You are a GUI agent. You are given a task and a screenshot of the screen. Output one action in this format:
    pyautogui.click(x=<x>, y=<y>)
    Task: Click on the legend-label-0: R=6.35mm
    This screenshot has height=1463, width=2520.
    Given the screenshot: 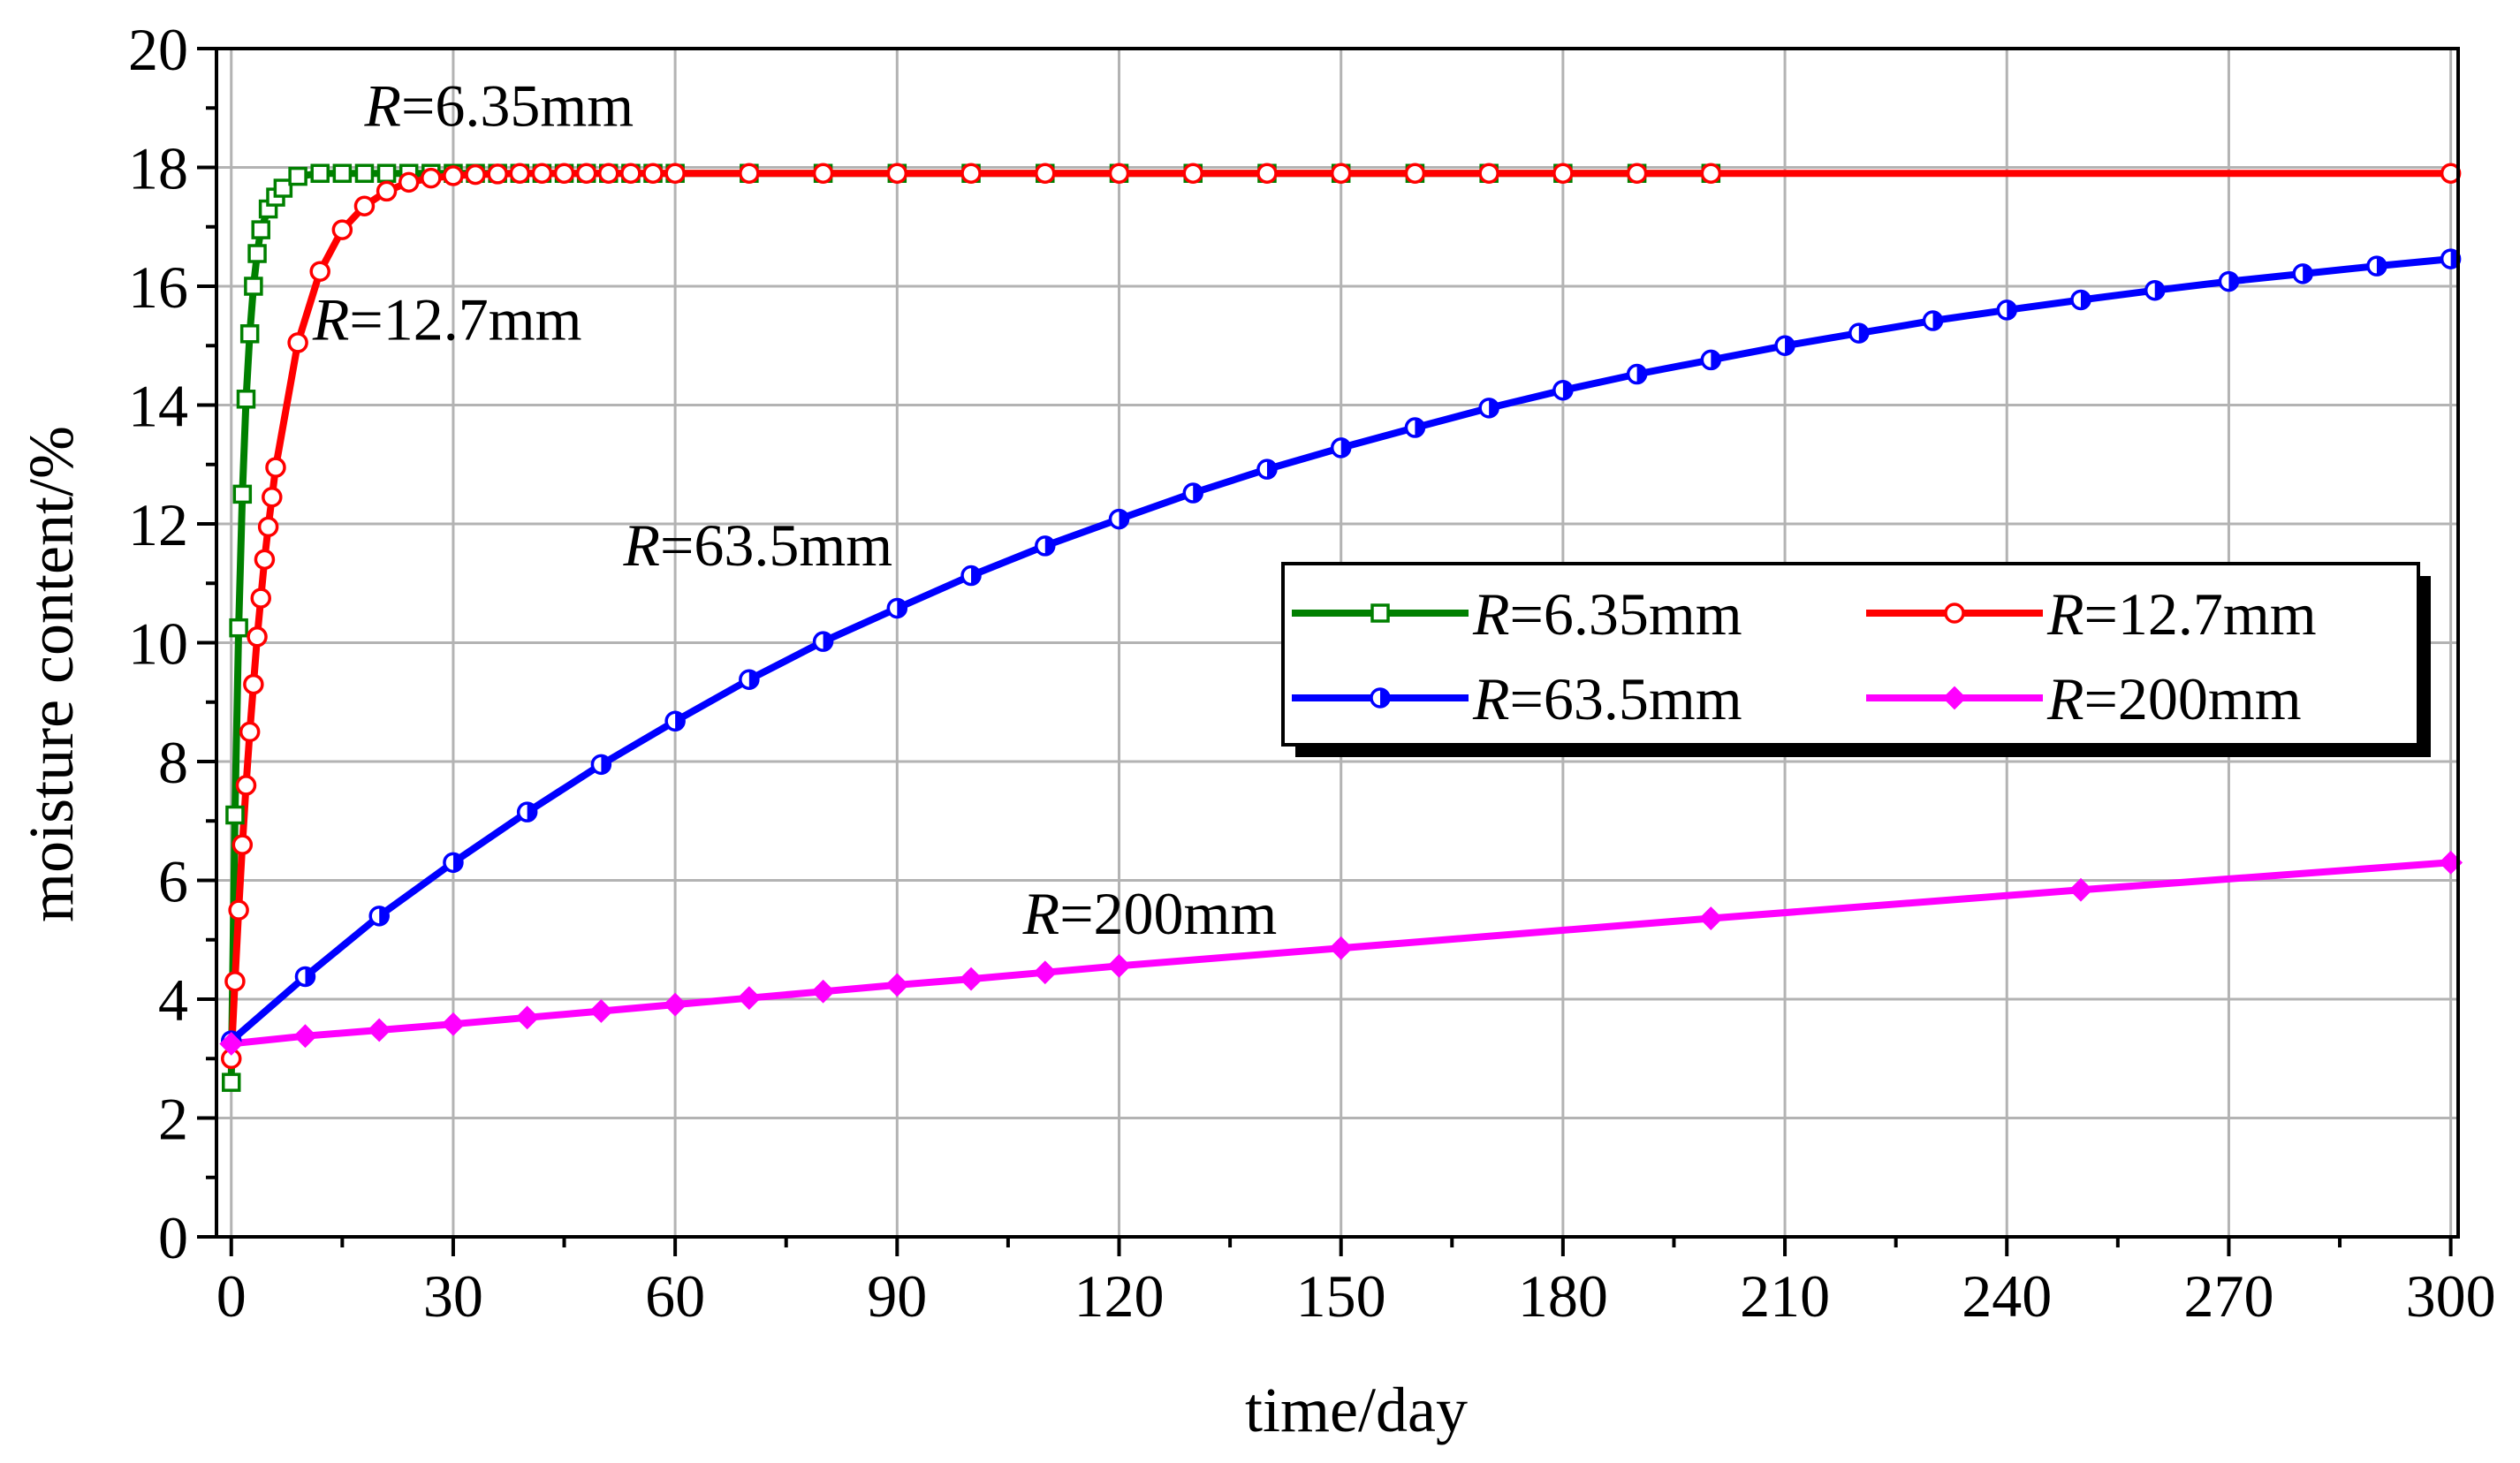 What is the action you would take?
    pyautogui.click(x=1607, y=614)
    